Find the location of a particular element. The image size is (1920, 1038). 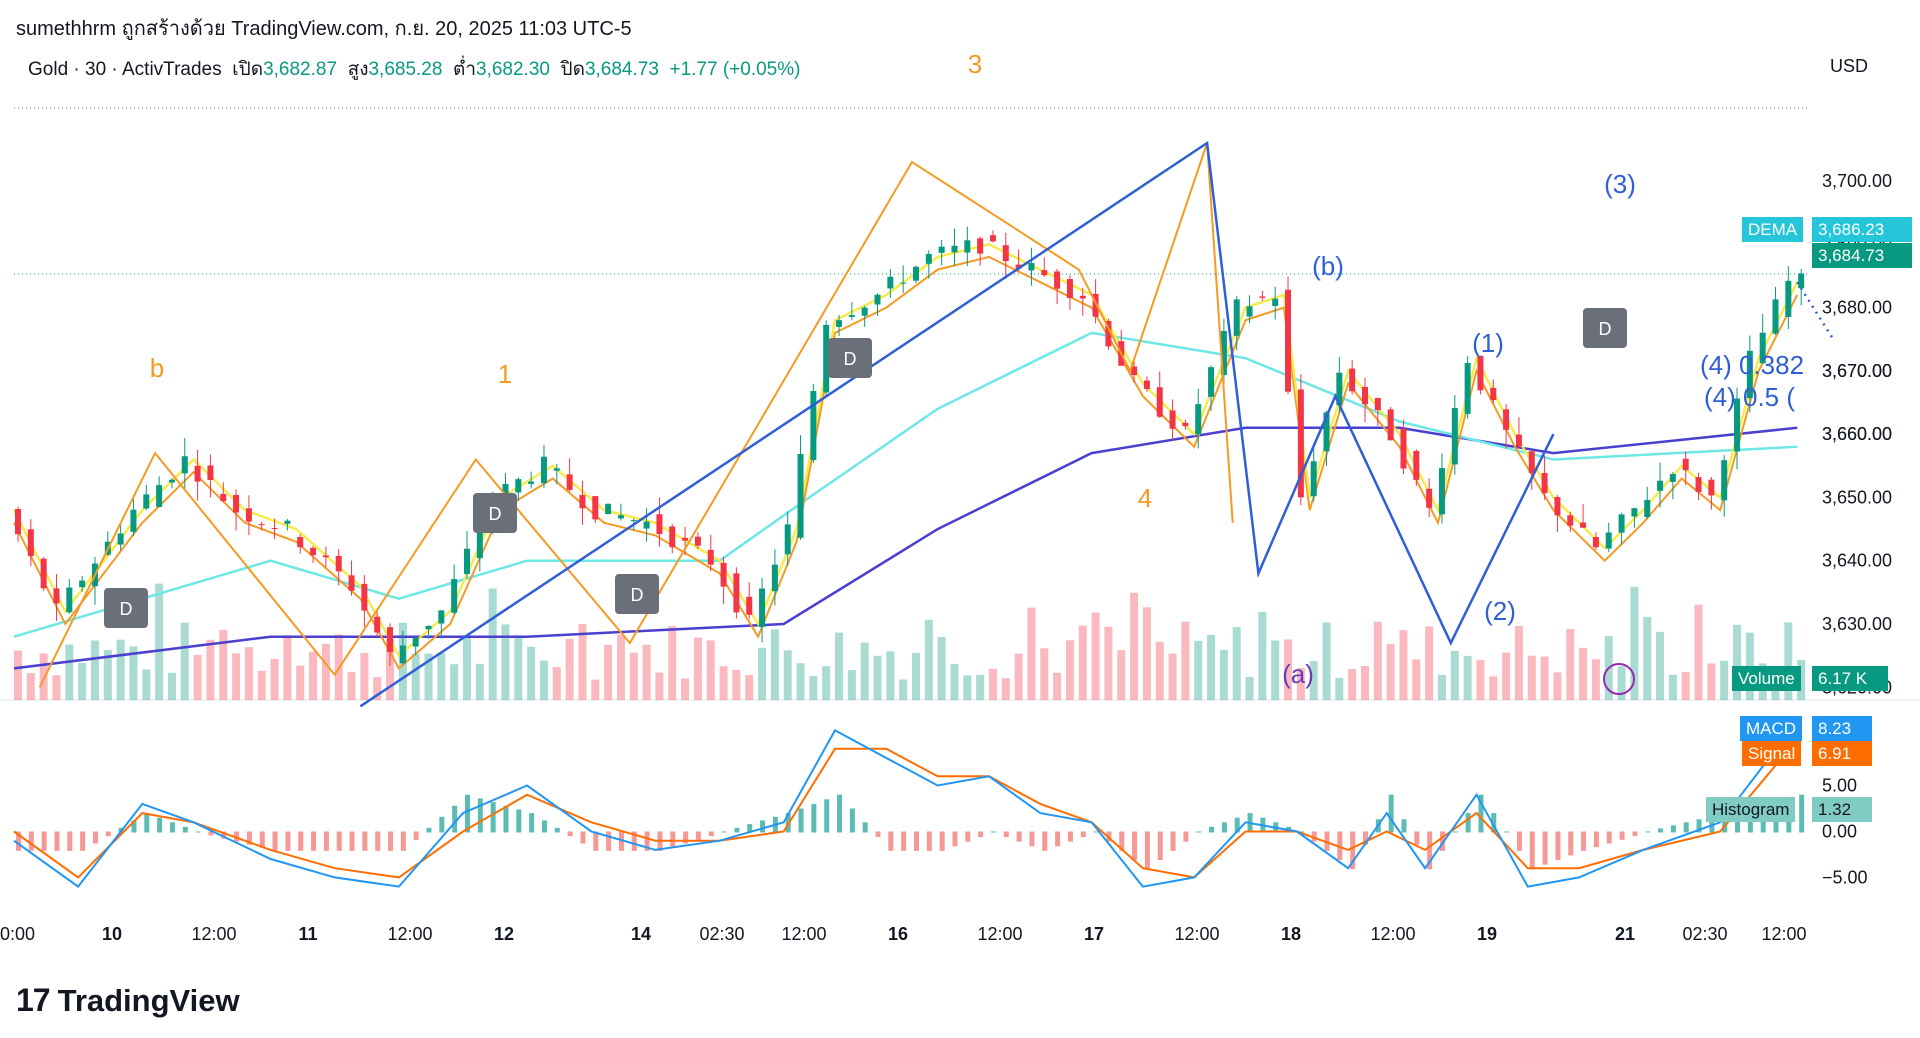

wave-label: 3 is located at coordinates (975, 64).